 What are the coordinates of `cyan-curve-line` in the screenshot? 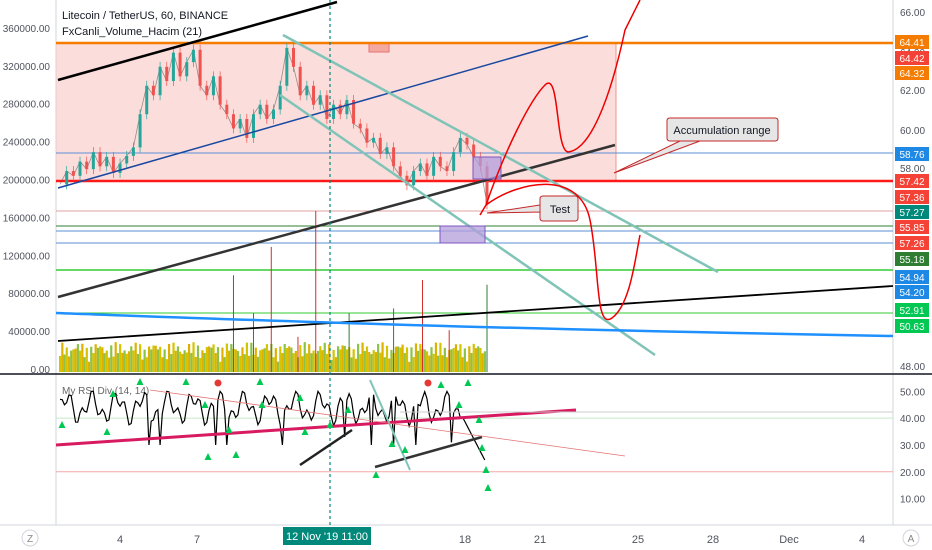 It's located at (474, 324).